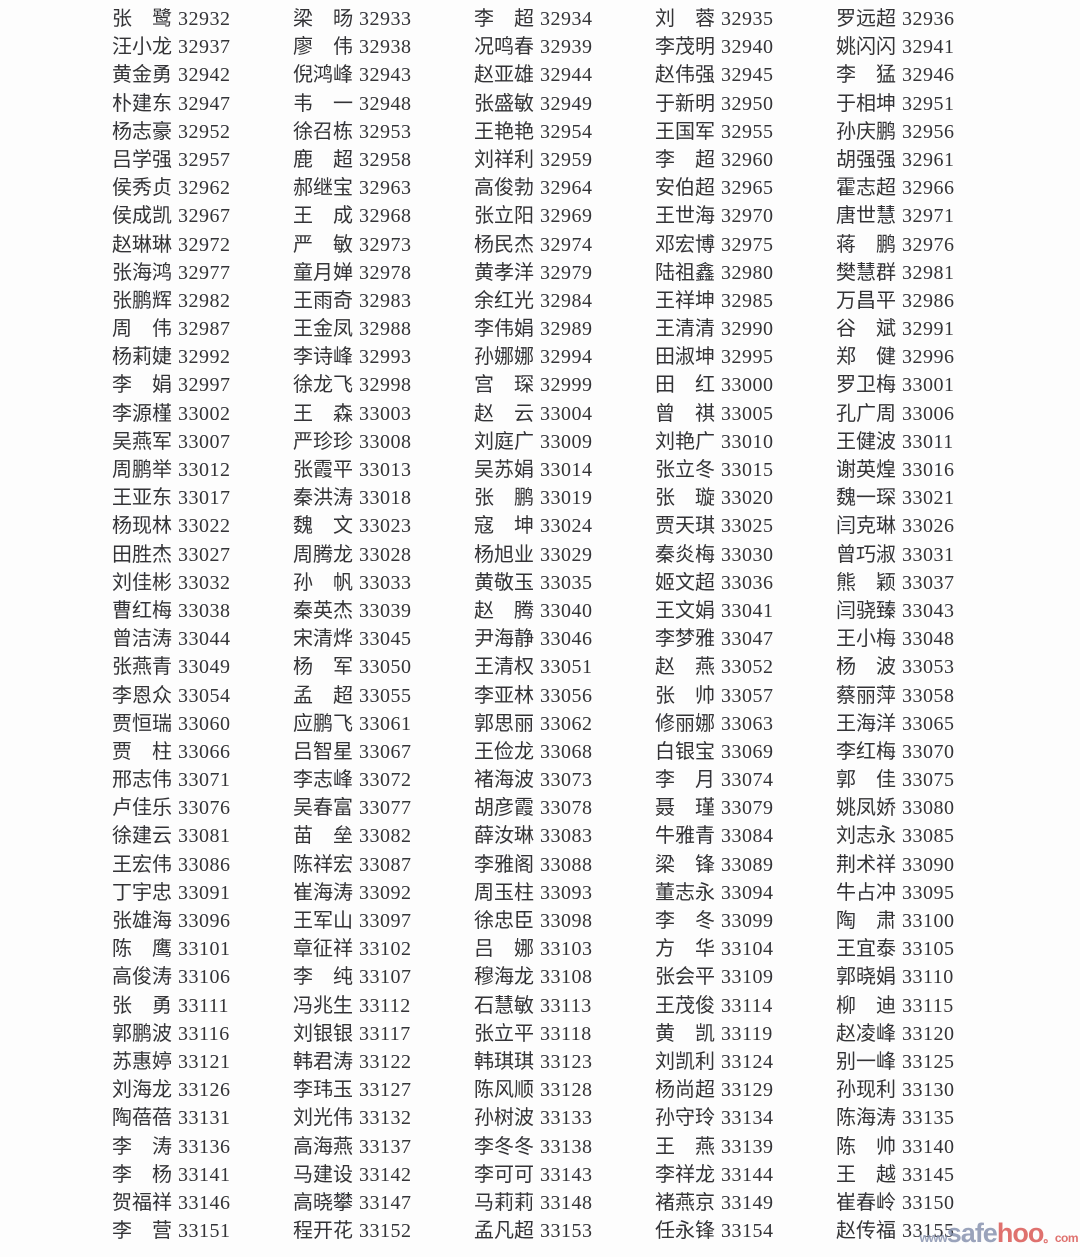  What do you see at coordinates (747, 1202) in the screenshot?
I see `person-number: 33149` at bounding box center [747, 1202].